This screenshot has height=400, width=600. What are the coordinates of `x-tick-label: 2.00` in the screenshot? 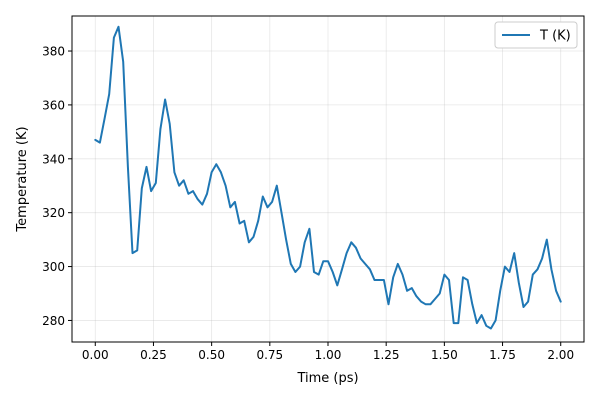 It's located at (560, 355).